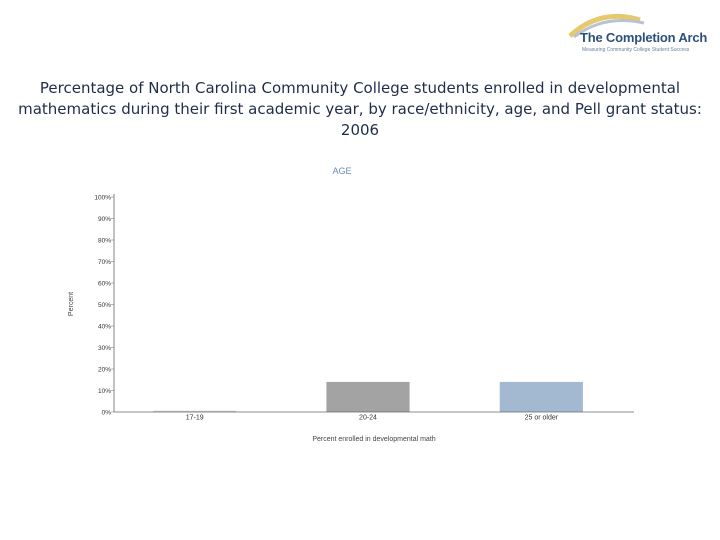 The width and height of the screenshot is (720, 540). Describe the element at coordinates (606, 26) in the screenshot. I see `arch-logo-icon` at that location.